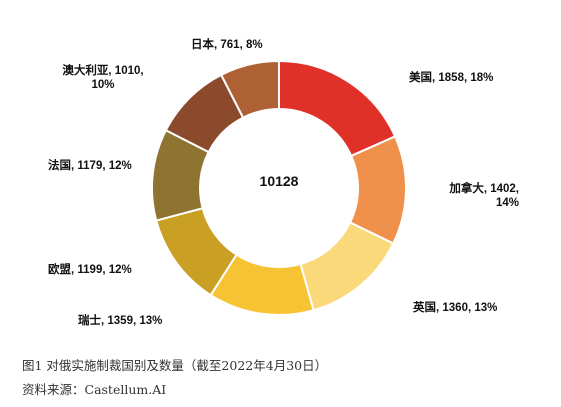  What do you see at coordinates (451, 78) in the screenshot?
I see `slice-label-usa: 美国, 1858, 18%` at bounding box center [451, 78].